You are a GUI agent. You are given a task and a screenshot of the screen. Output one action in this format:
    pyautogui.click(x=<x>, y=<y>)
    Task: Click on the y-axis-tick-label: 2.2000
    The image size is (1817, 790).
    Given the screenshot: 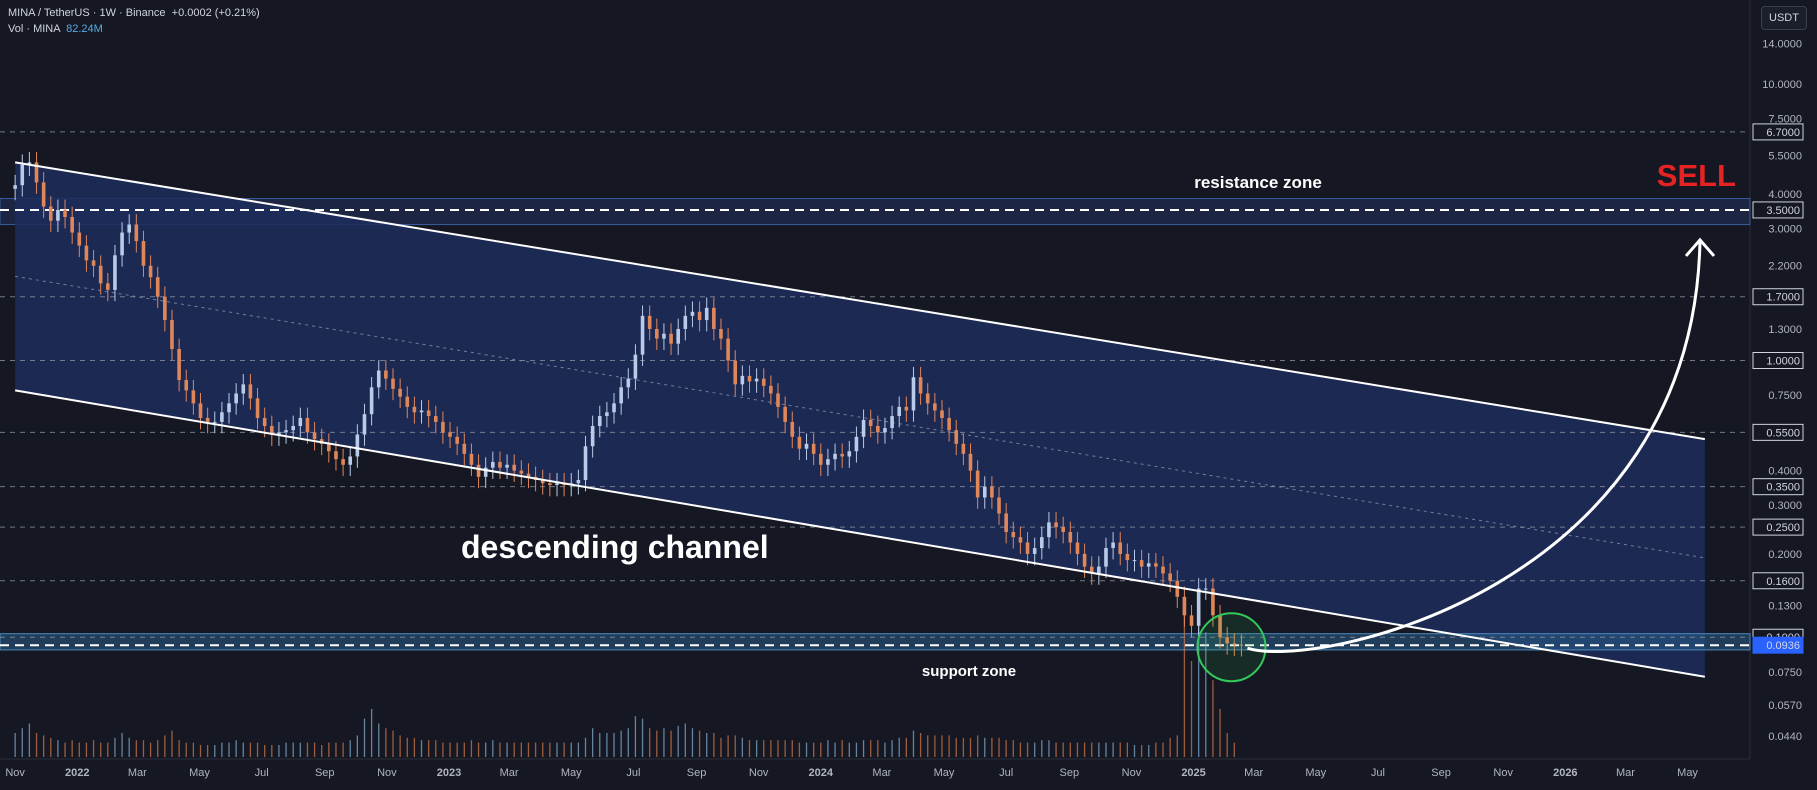 What is the action you would take?
    pyautogui.click(x=1785, y=267)
    